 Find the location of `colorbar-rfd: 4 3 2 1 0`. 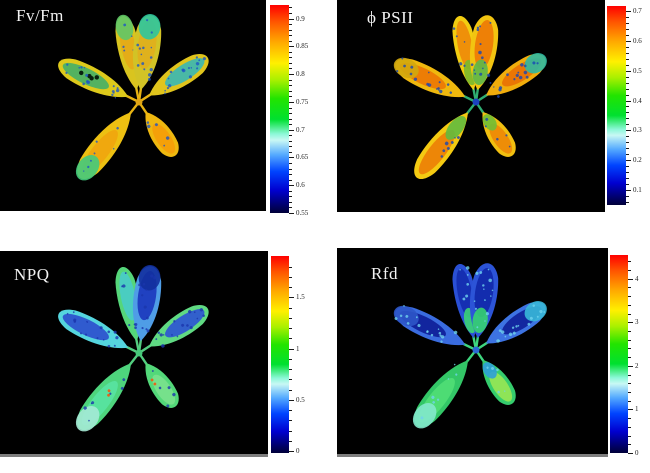

colorbar-rfd: 4 3 2 1 0 is located at coordinates (624, 356).